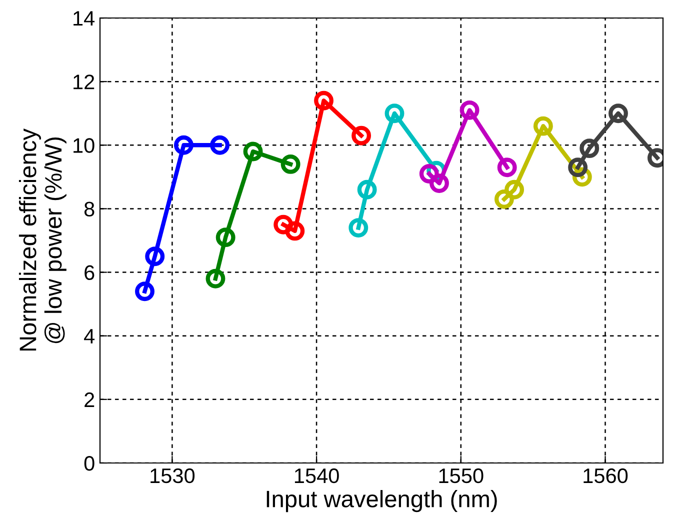 This screenshot has width=675, height=531. What do you see at coordinates (89, 272) in the screenshot?
I see `y-tick-label: 6` at bounding box center [89, 272].